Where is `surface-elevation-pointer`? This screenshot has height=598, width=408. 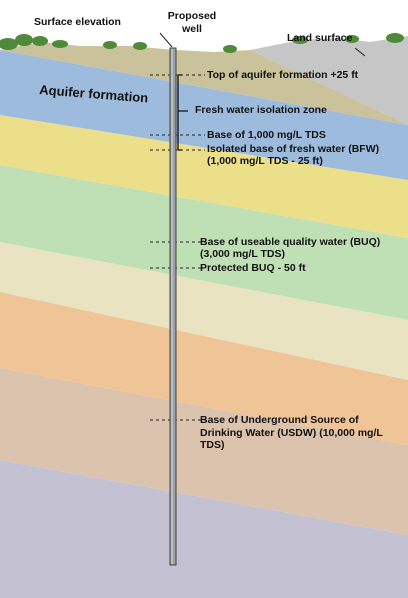 surface-elevation-pointer is located at coordinates (166, 40).